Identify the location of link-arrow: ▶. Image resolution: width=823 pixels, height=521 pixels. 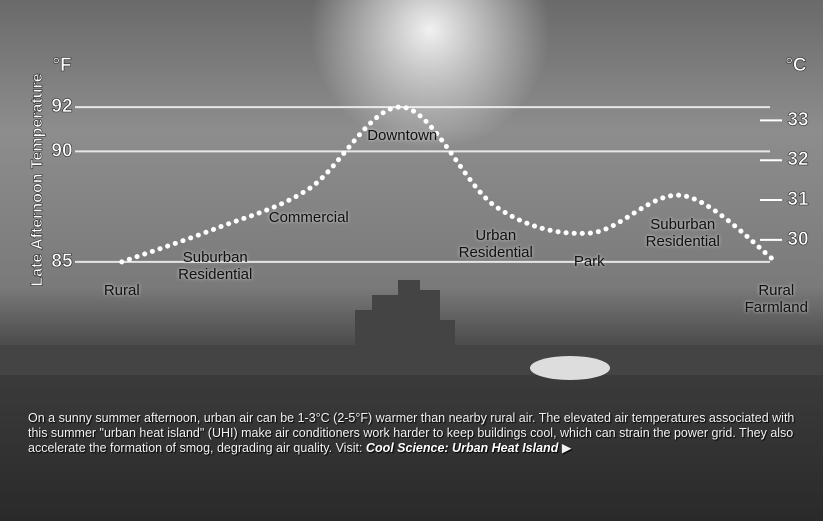
(566, 448).